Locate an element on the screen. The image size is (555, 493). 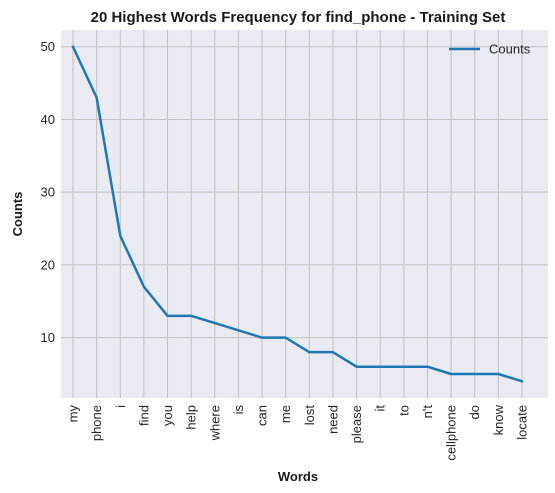
x-tick-label: phone is located at coordinates (96, 423).